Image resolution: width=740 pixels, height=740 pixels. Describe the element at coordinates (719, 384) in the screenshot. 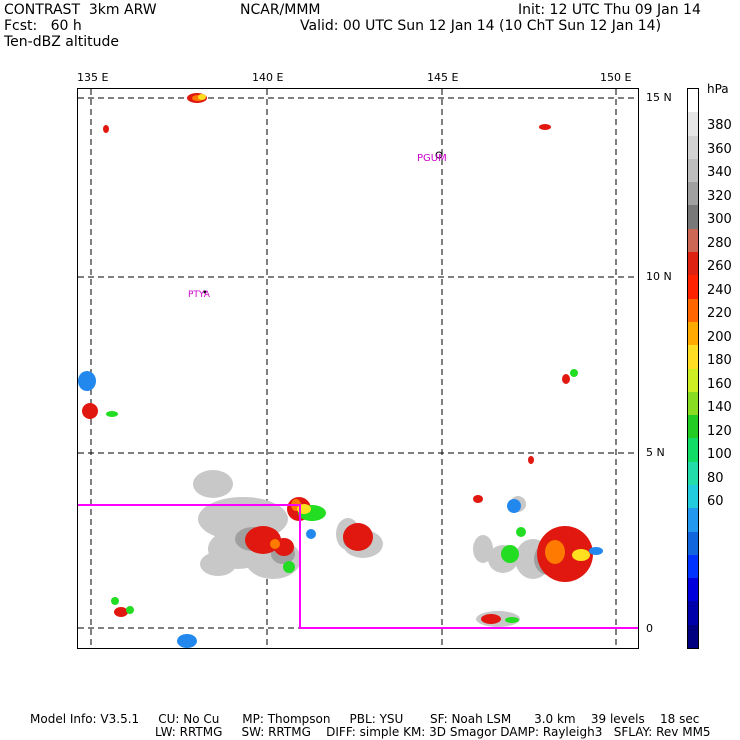

I see `colorbar-label: 160` at that location.